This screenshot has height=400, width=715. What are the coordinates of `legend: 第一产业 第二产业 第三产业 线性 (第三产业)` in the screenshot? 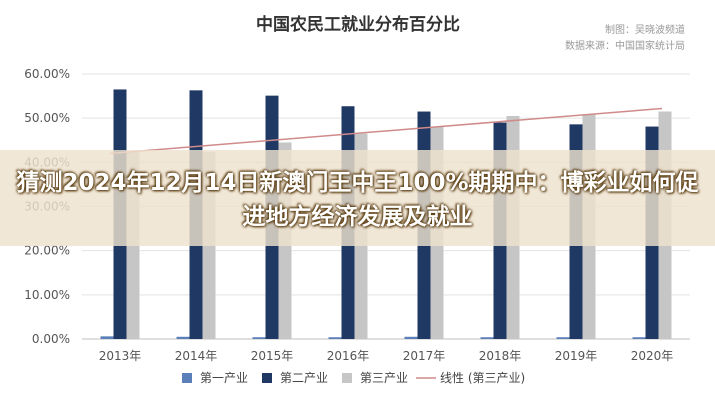 It's located at (353, 378).